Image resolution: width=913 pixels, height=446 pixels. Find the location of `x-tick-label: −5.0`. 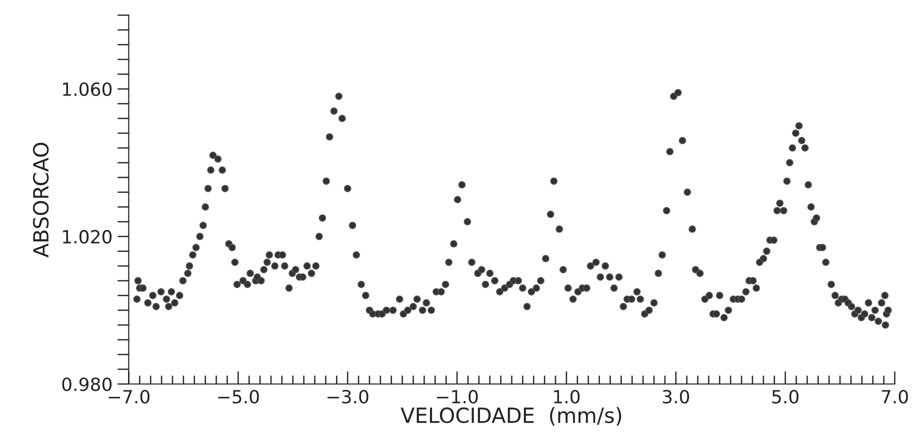

x-tick-label: −5.0 is located at coordinates (238, 397).